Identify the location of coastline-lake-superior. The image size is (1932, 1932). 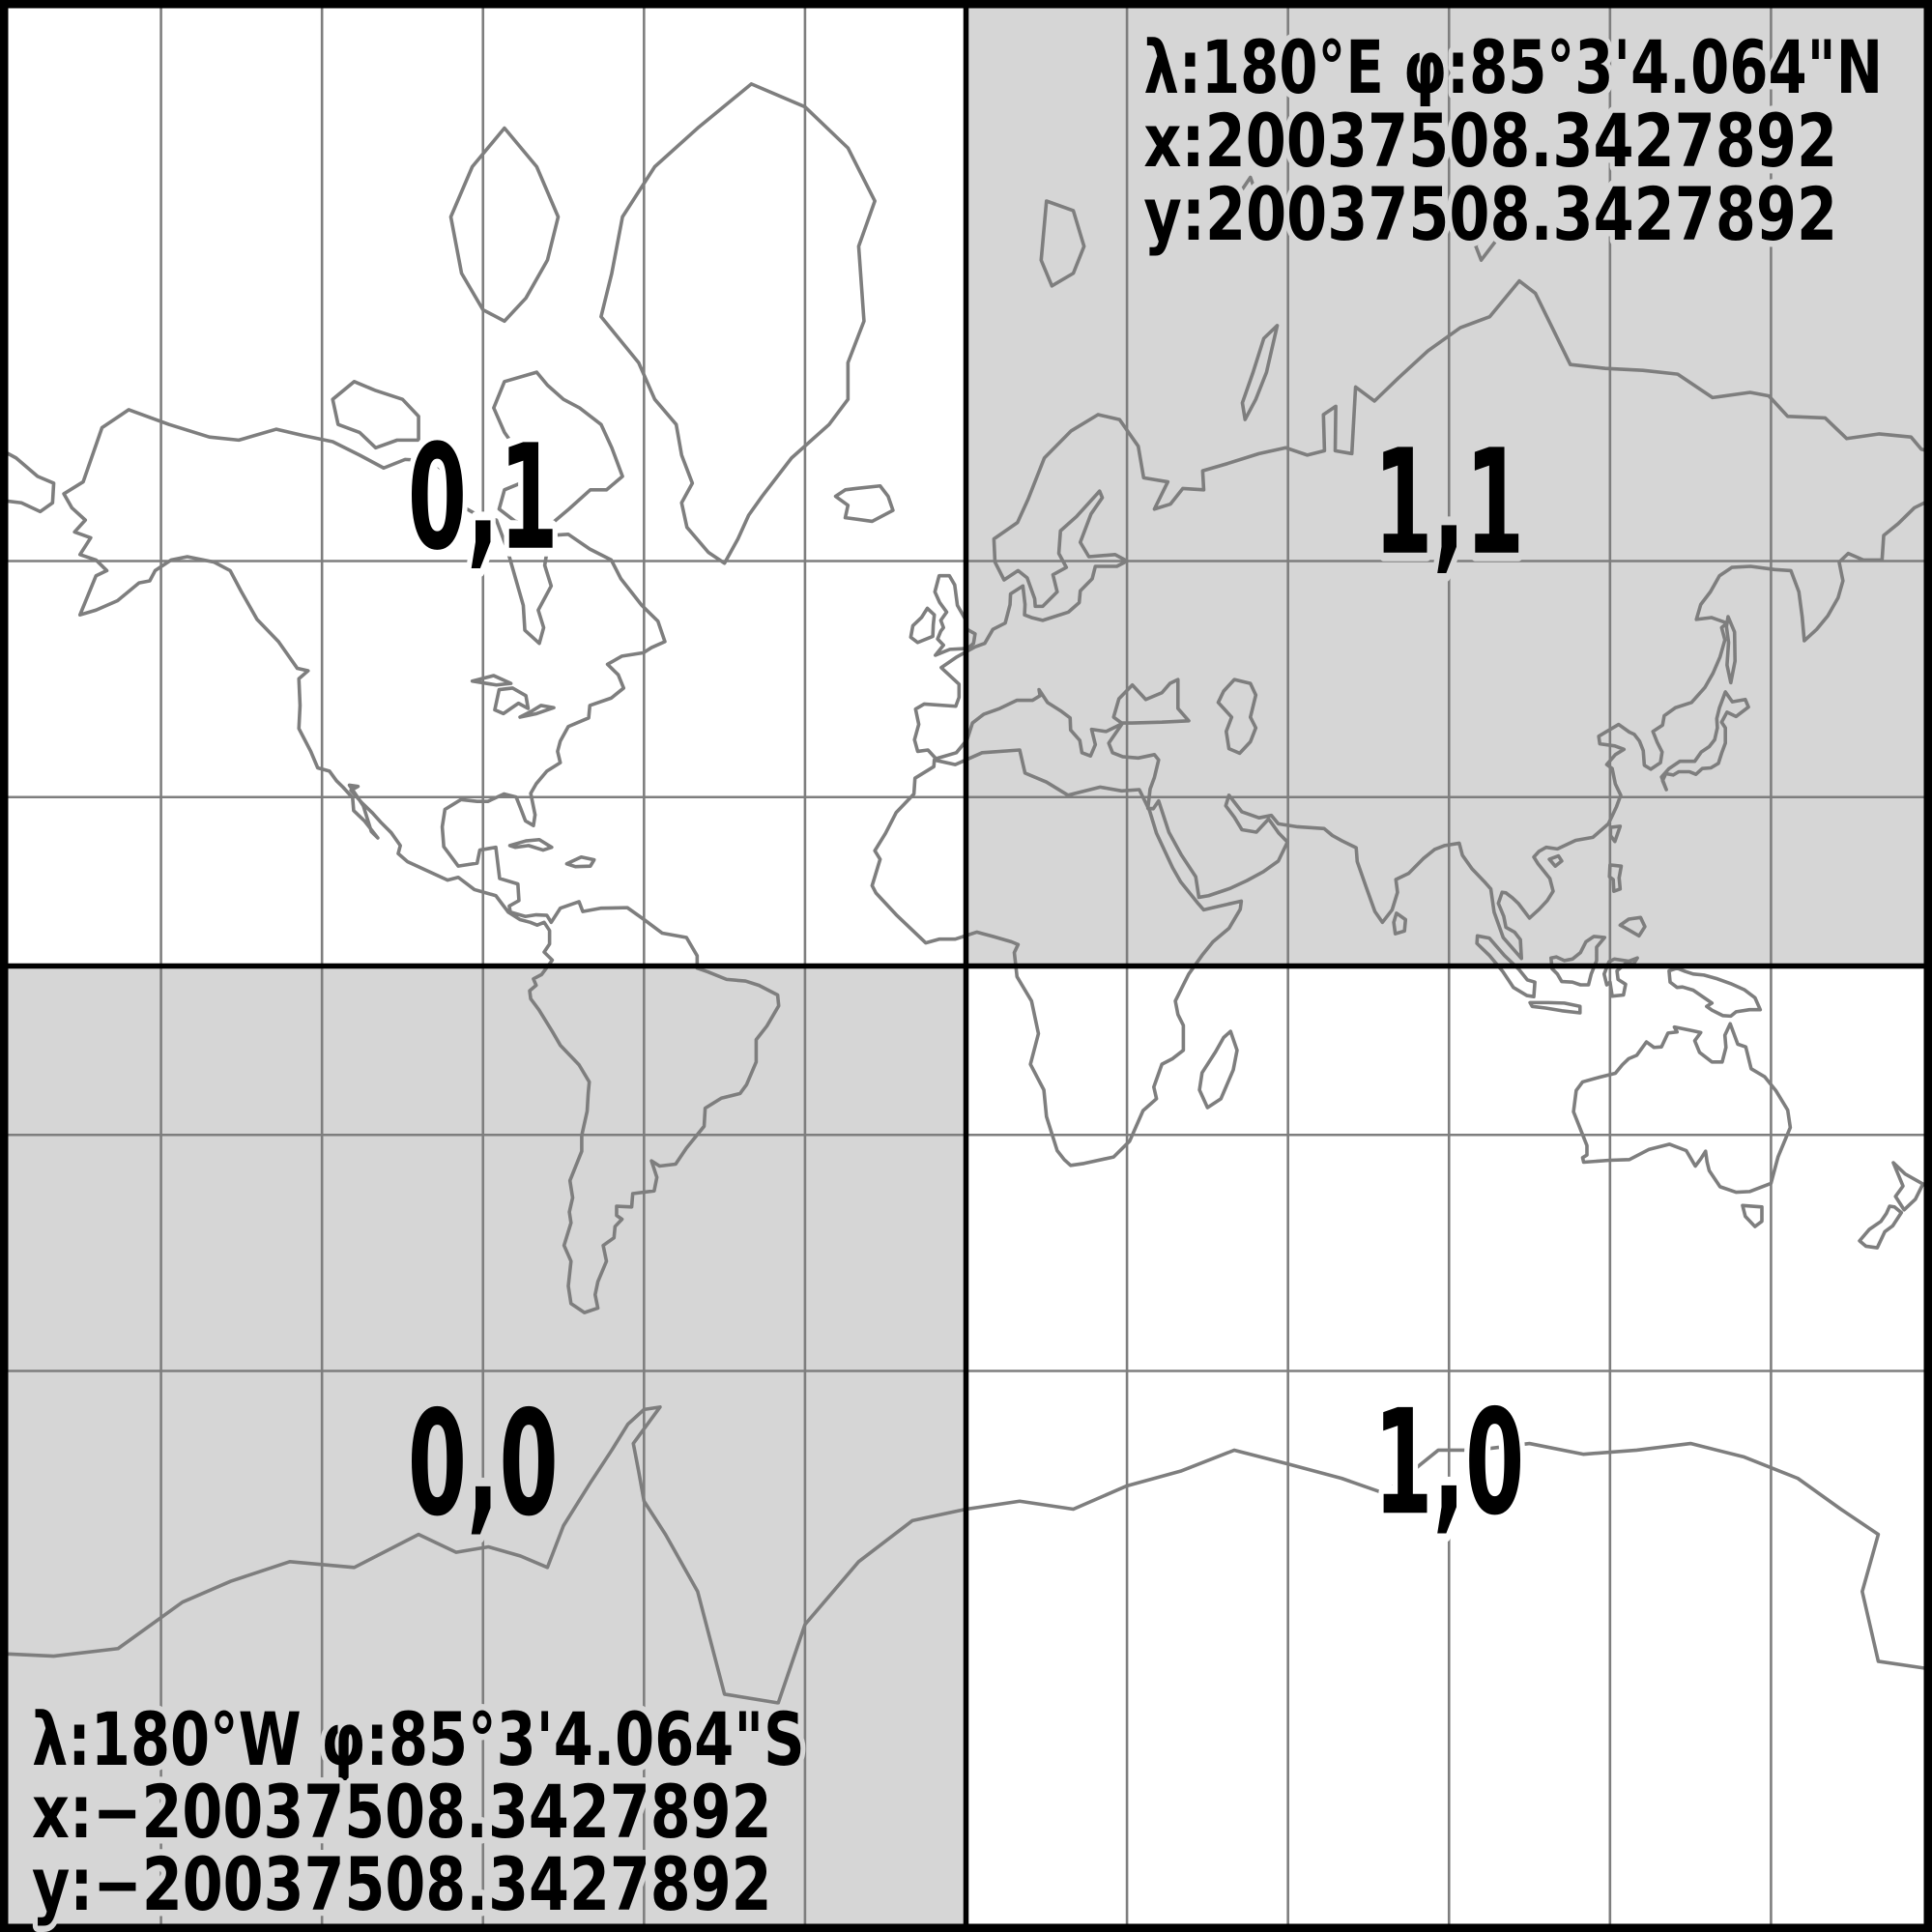
(491, 680).